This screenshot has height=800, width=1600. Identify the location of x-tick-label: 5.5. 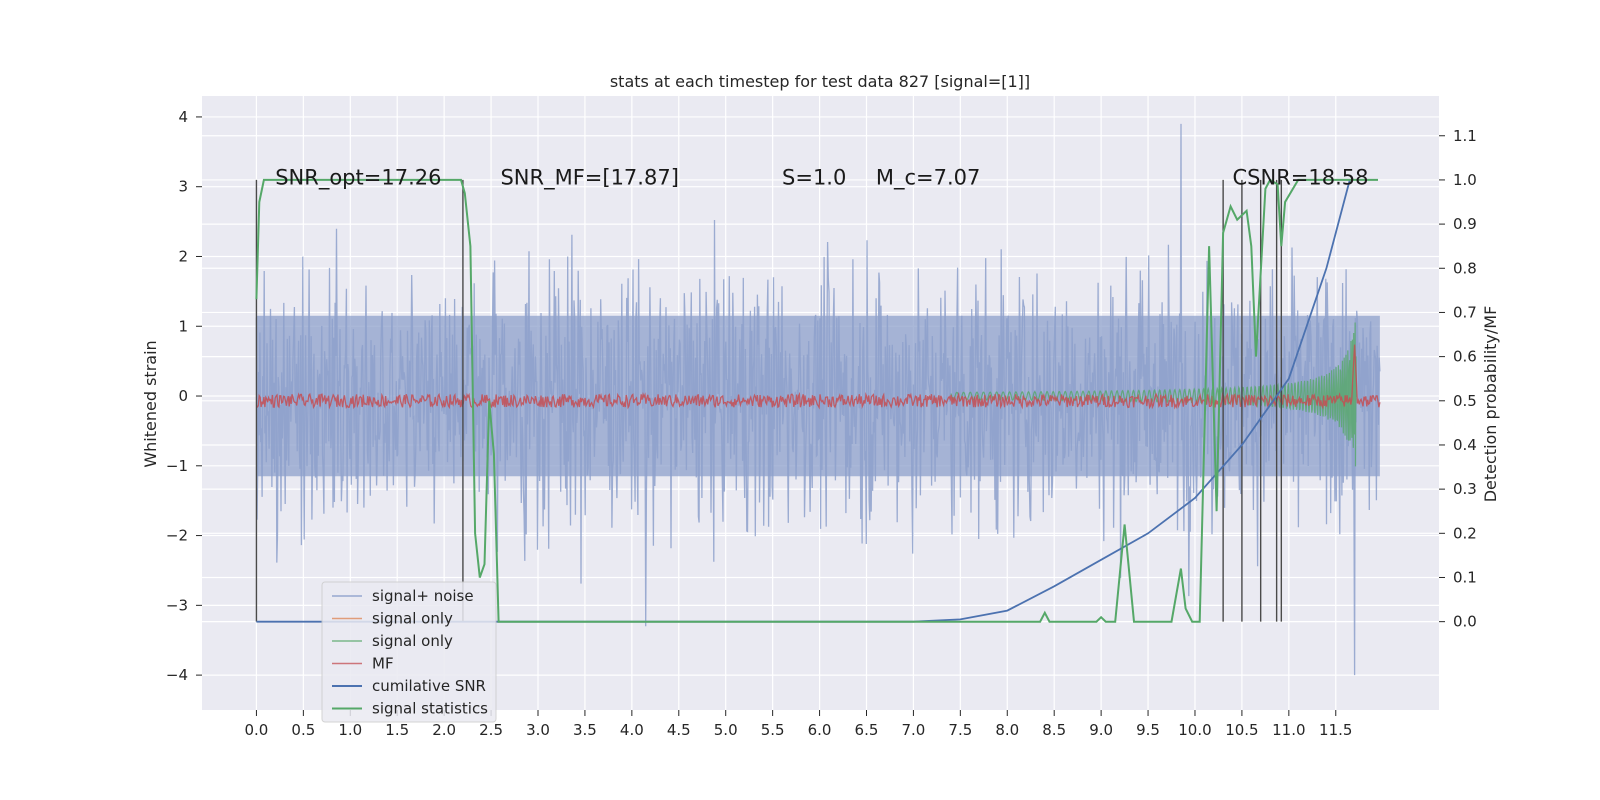
(773, 730).